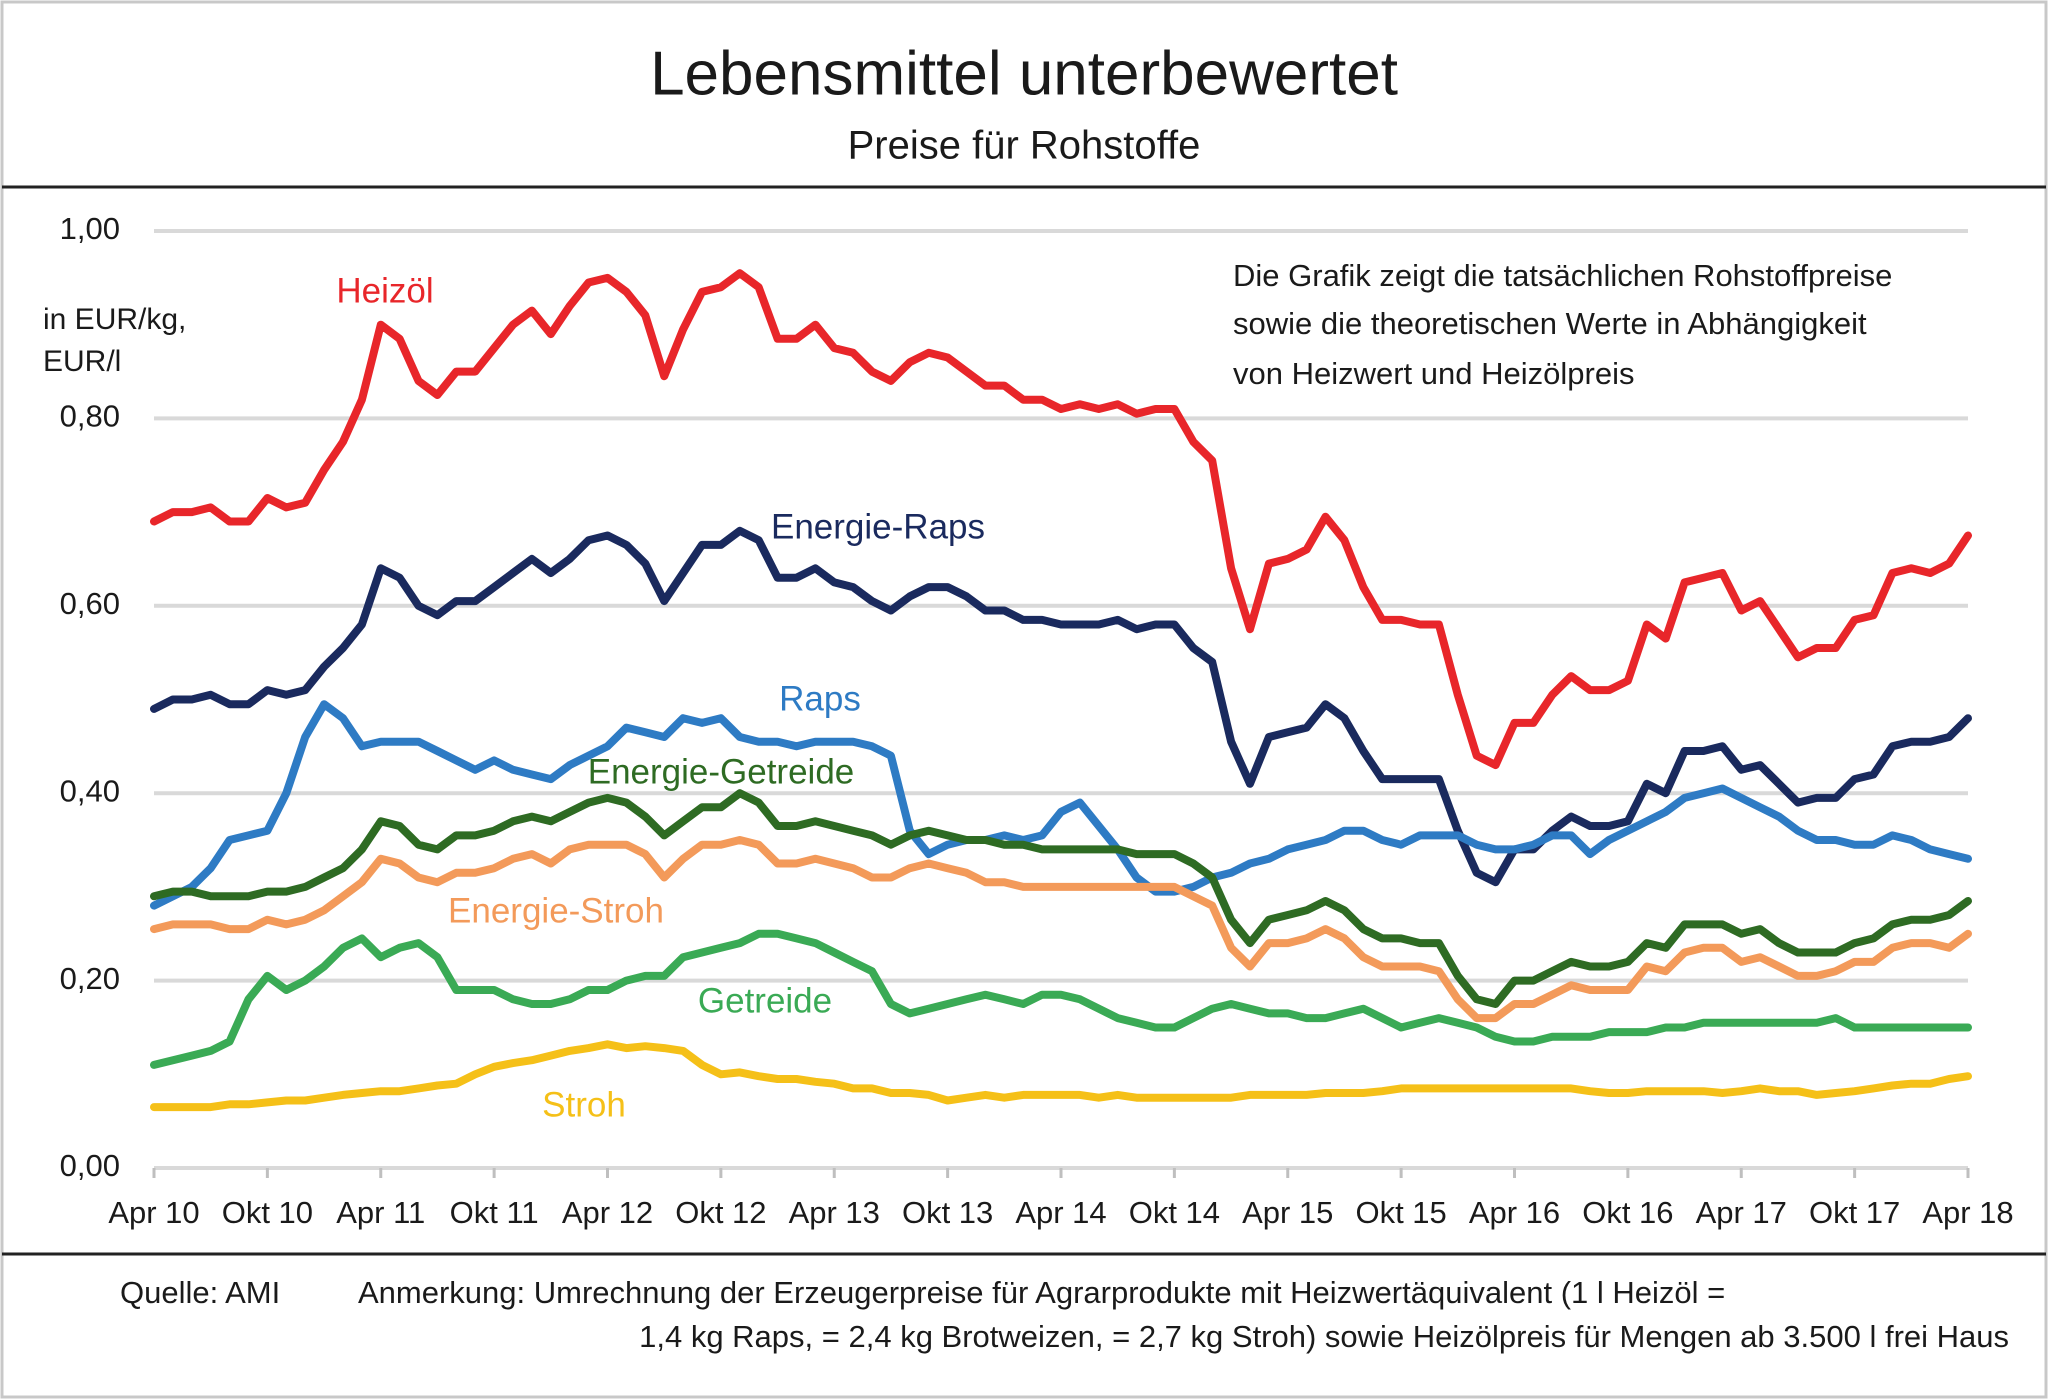  Describe the element at coordinates (1174, 1212) in the screenshot. I see `x-tick-label: Okt 14` at that location.